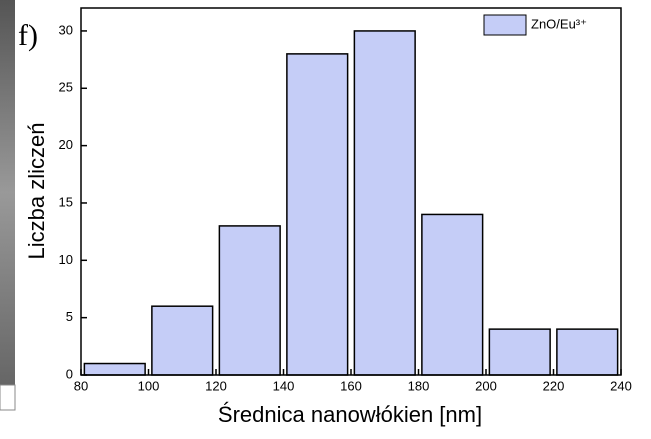  What do you see at coordinates (69, 316) in the screenshot?
I see `y-tick-label: 5` at bounding box center [69, 316].